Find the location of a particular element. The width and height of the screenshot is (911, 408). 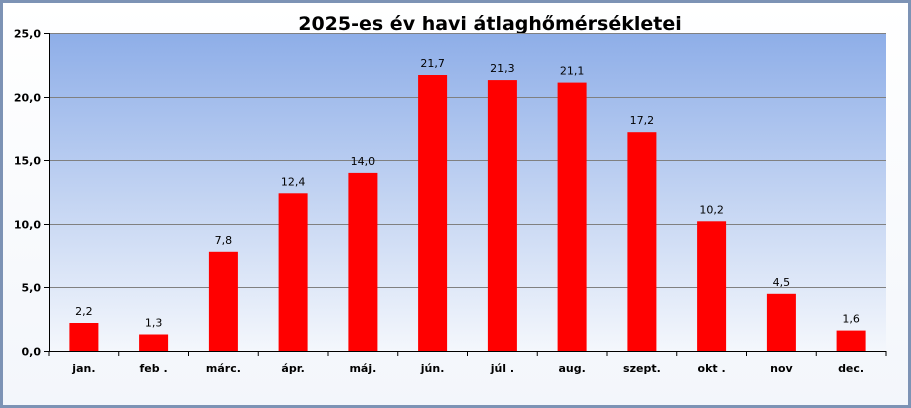

data-label: 21,1 is located at coordinates (572, 71).